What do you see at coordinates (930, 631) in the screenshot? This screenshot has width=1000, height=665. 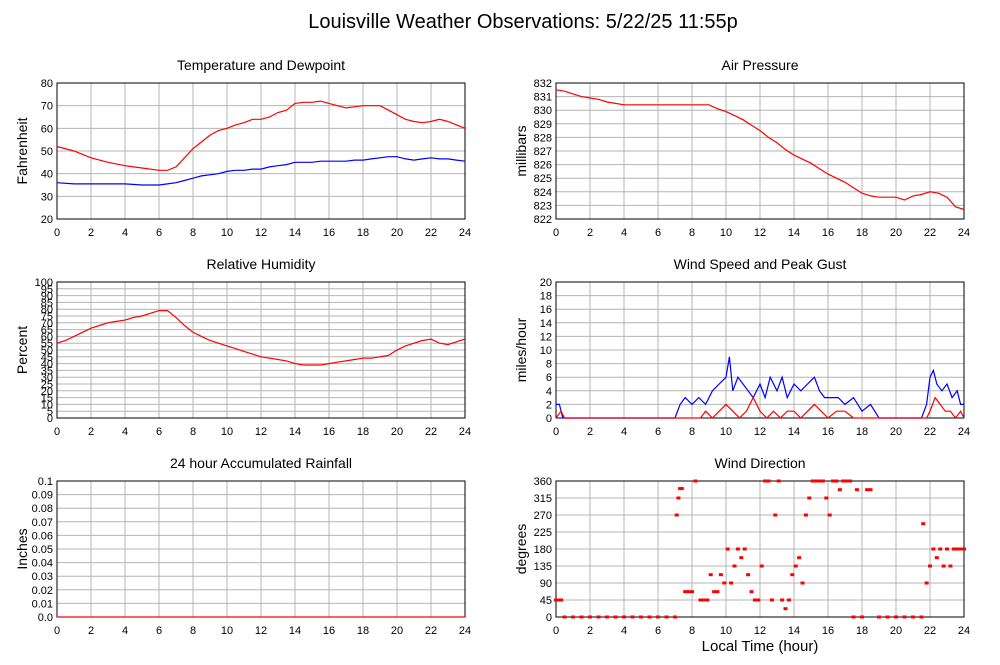 I see `direction-x-tick-label: 22` at bounding box center [930, 631].